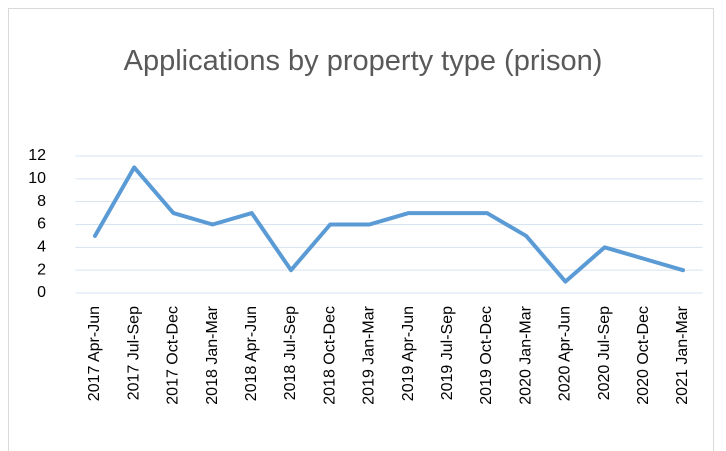  I want to click on x-tick-label: 2018 Oct-Dec, so click(329, 355).